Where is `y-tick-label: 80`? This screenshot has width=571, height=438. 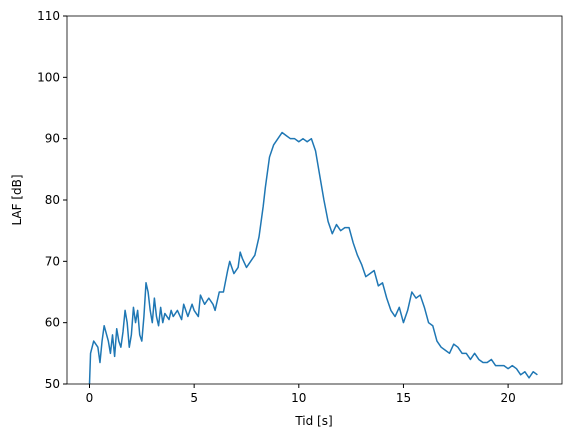
y-tick-label: 80 is located at coordinates (52, 200).